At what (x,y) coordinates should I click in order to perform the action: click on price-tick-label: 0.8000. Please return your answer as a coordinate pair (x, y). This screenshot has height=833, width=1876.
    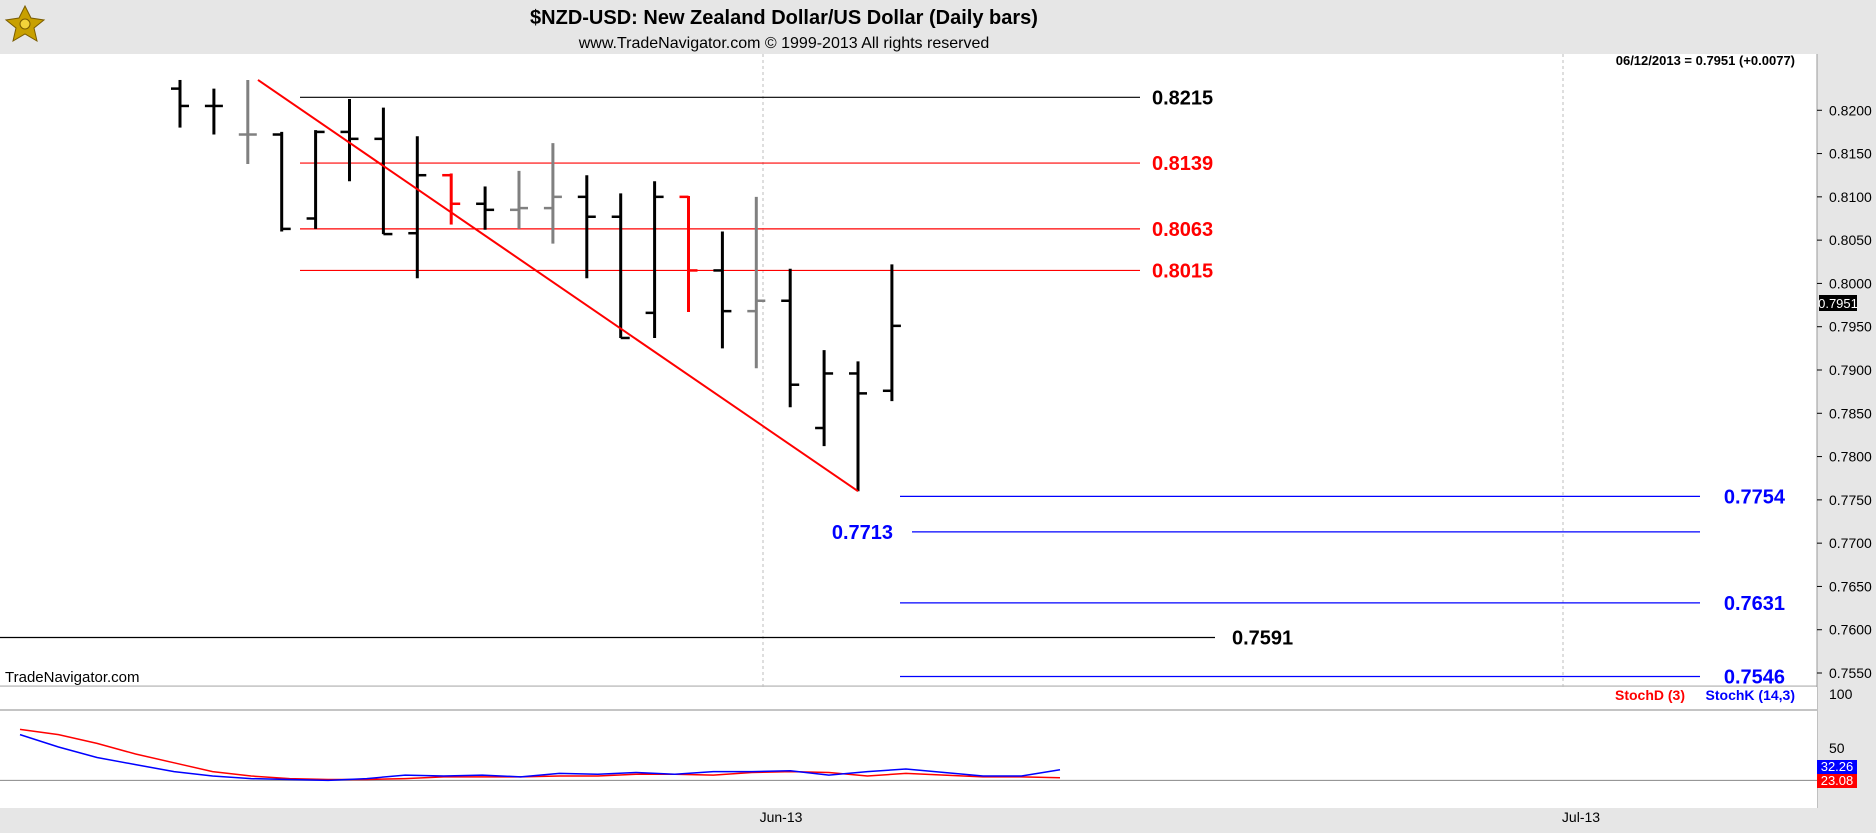
    Looking at the image, I should click on (1850, 283).